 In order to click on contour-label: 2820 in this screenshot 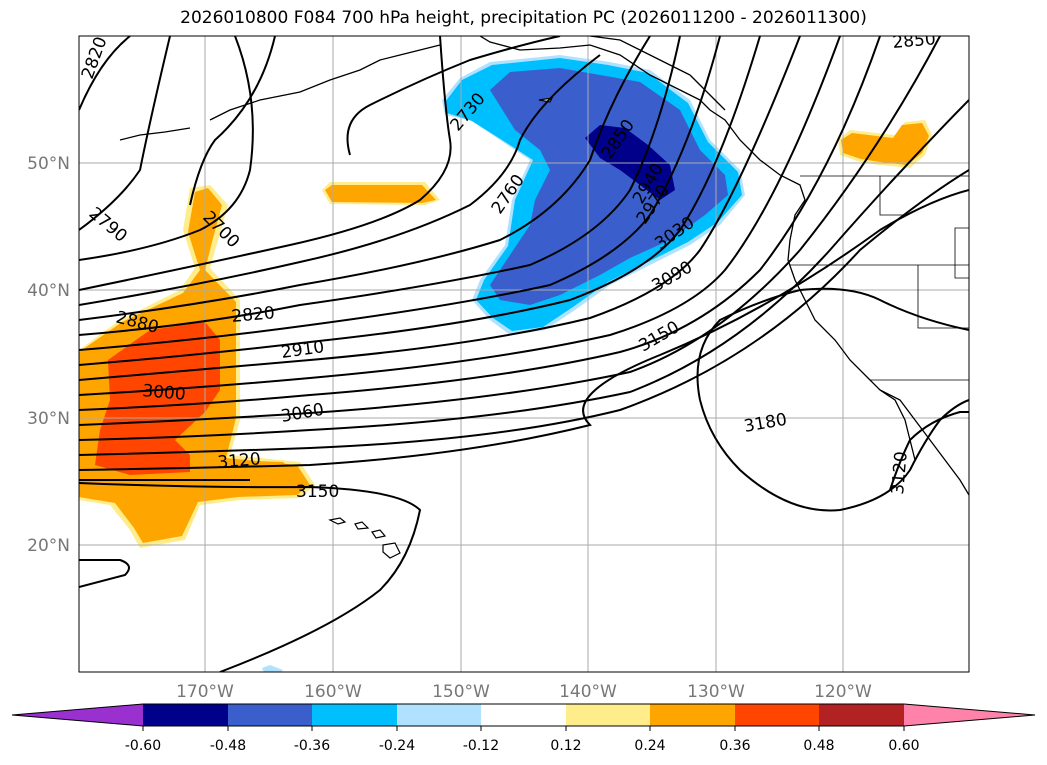, I will do `click(253, 315)`.